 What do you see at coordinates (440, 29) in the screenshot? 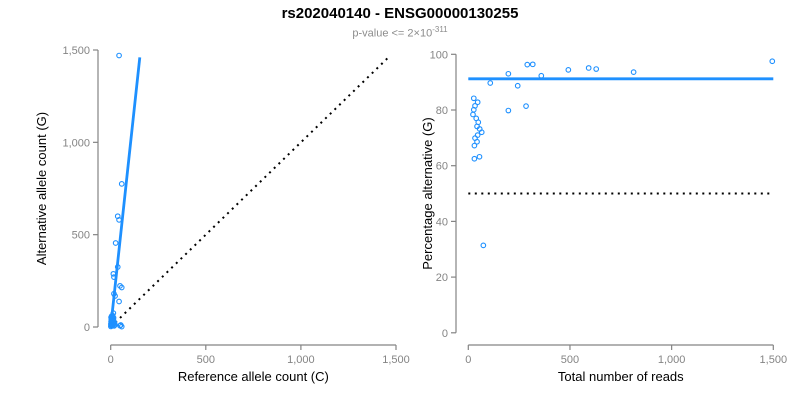
I see `power-exponent: -311` at bounding box center [440, 29].